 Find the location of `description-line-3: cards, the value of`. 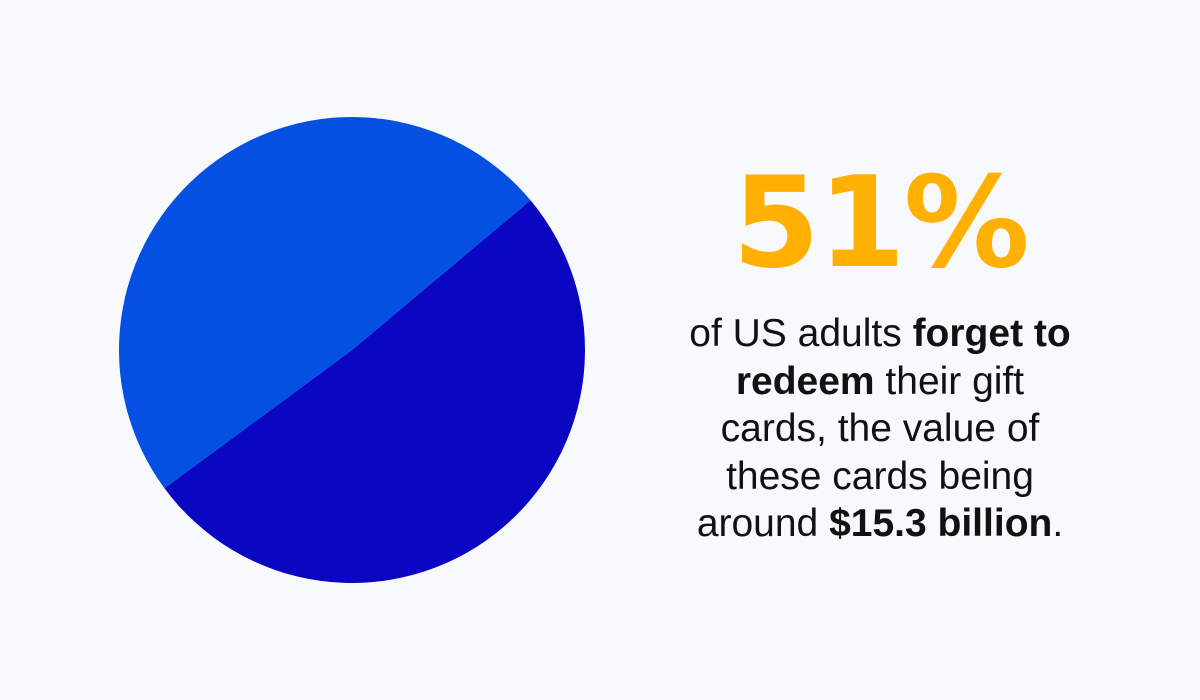

description-line-3: cards, the value of is located at coordinates (880, 429).